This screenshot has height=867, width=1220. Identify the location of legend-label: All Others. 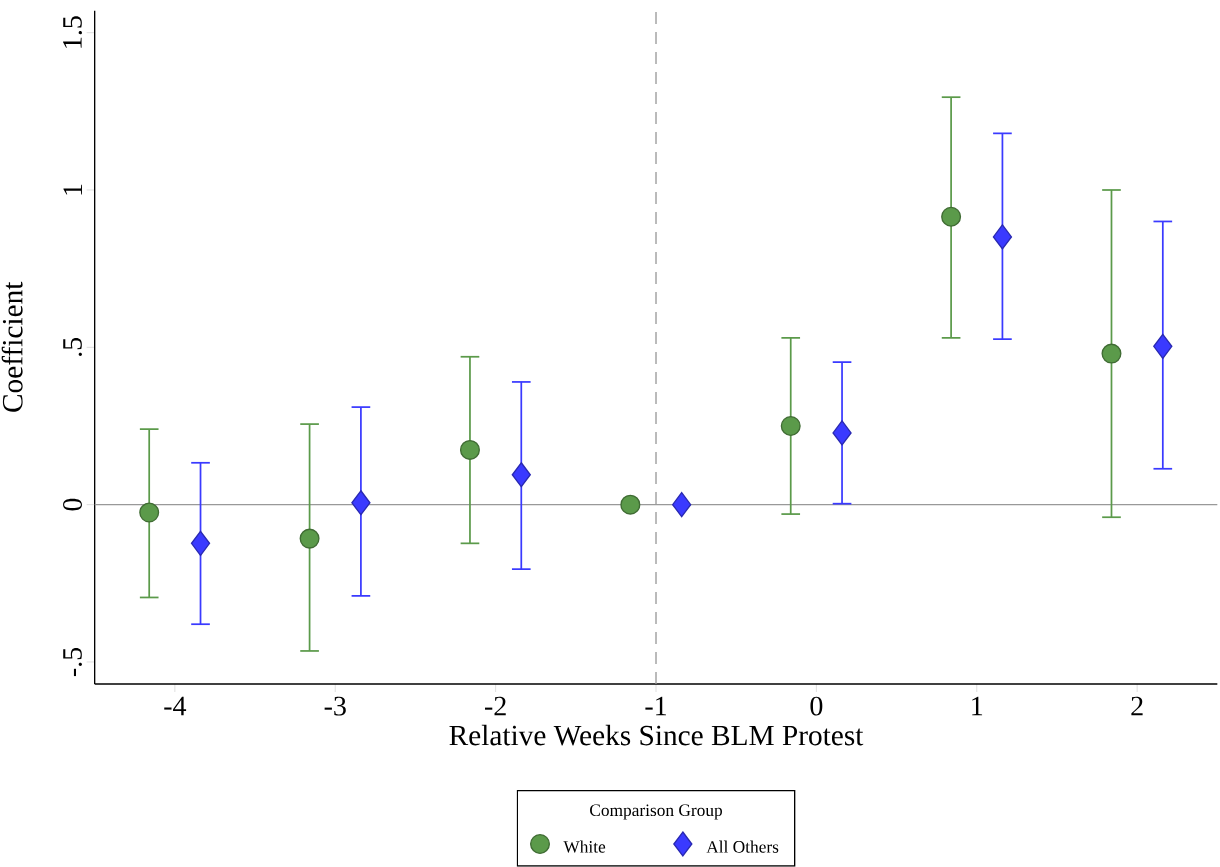
(742, 846).